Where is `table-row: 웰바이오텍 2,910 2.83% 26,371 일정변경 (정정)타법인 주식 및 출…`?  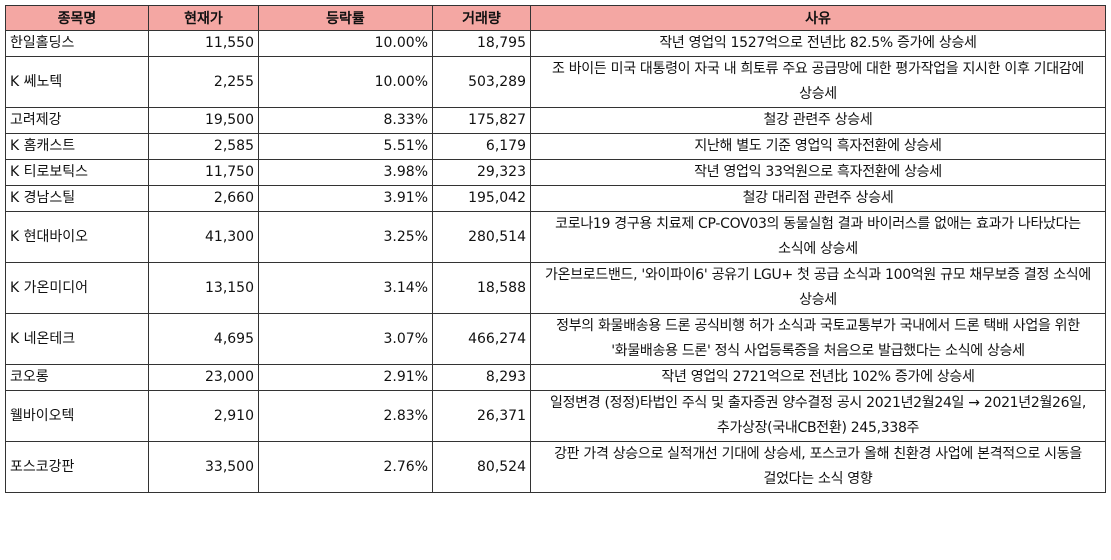 table-row: 웰바이오텍 2,910 2.83% 26,371 일정변경 (정정)타법인 주식 및 출… is located at coordinates (555, 416).